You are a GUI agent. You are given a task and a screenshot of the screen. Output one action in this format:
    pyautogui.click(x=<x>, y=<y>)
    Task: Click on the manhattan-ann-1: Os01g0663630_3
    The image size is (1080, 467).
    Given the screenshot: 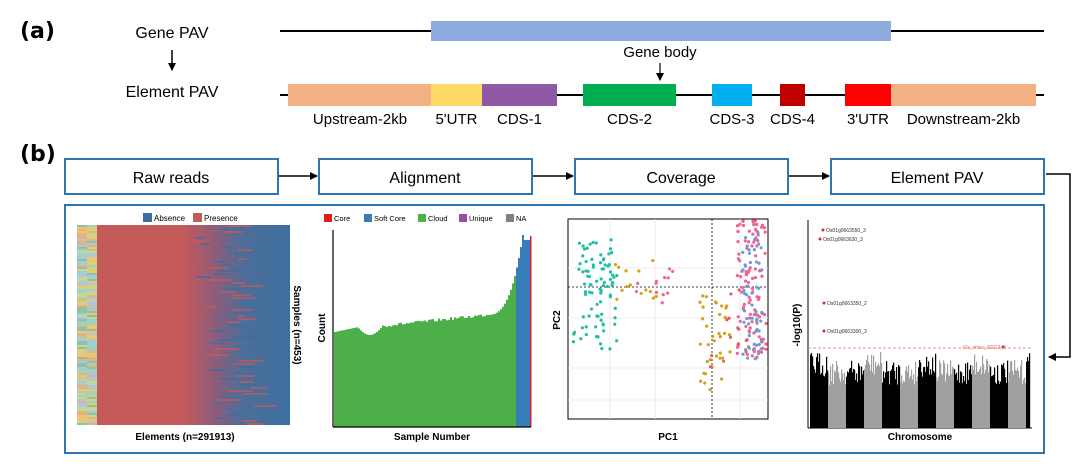 What is the action you would take?
    pyautogui.click(x=843, y=240)
    